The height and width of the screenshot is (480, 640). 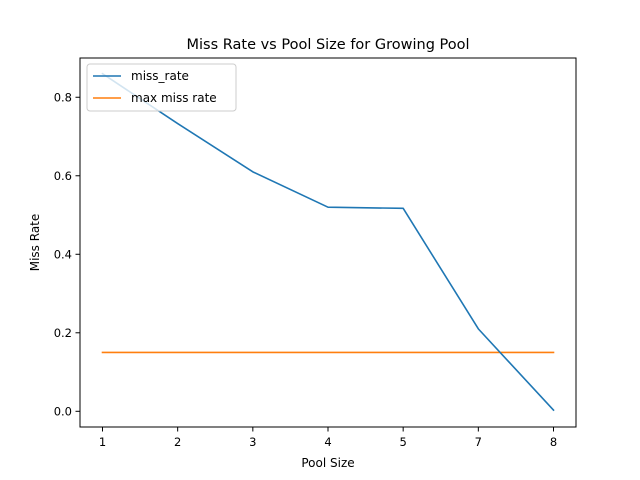 What do you see at coordinates (161, 87) in the screenshot?
I see `legend-box` at bounding box center [161, 87].